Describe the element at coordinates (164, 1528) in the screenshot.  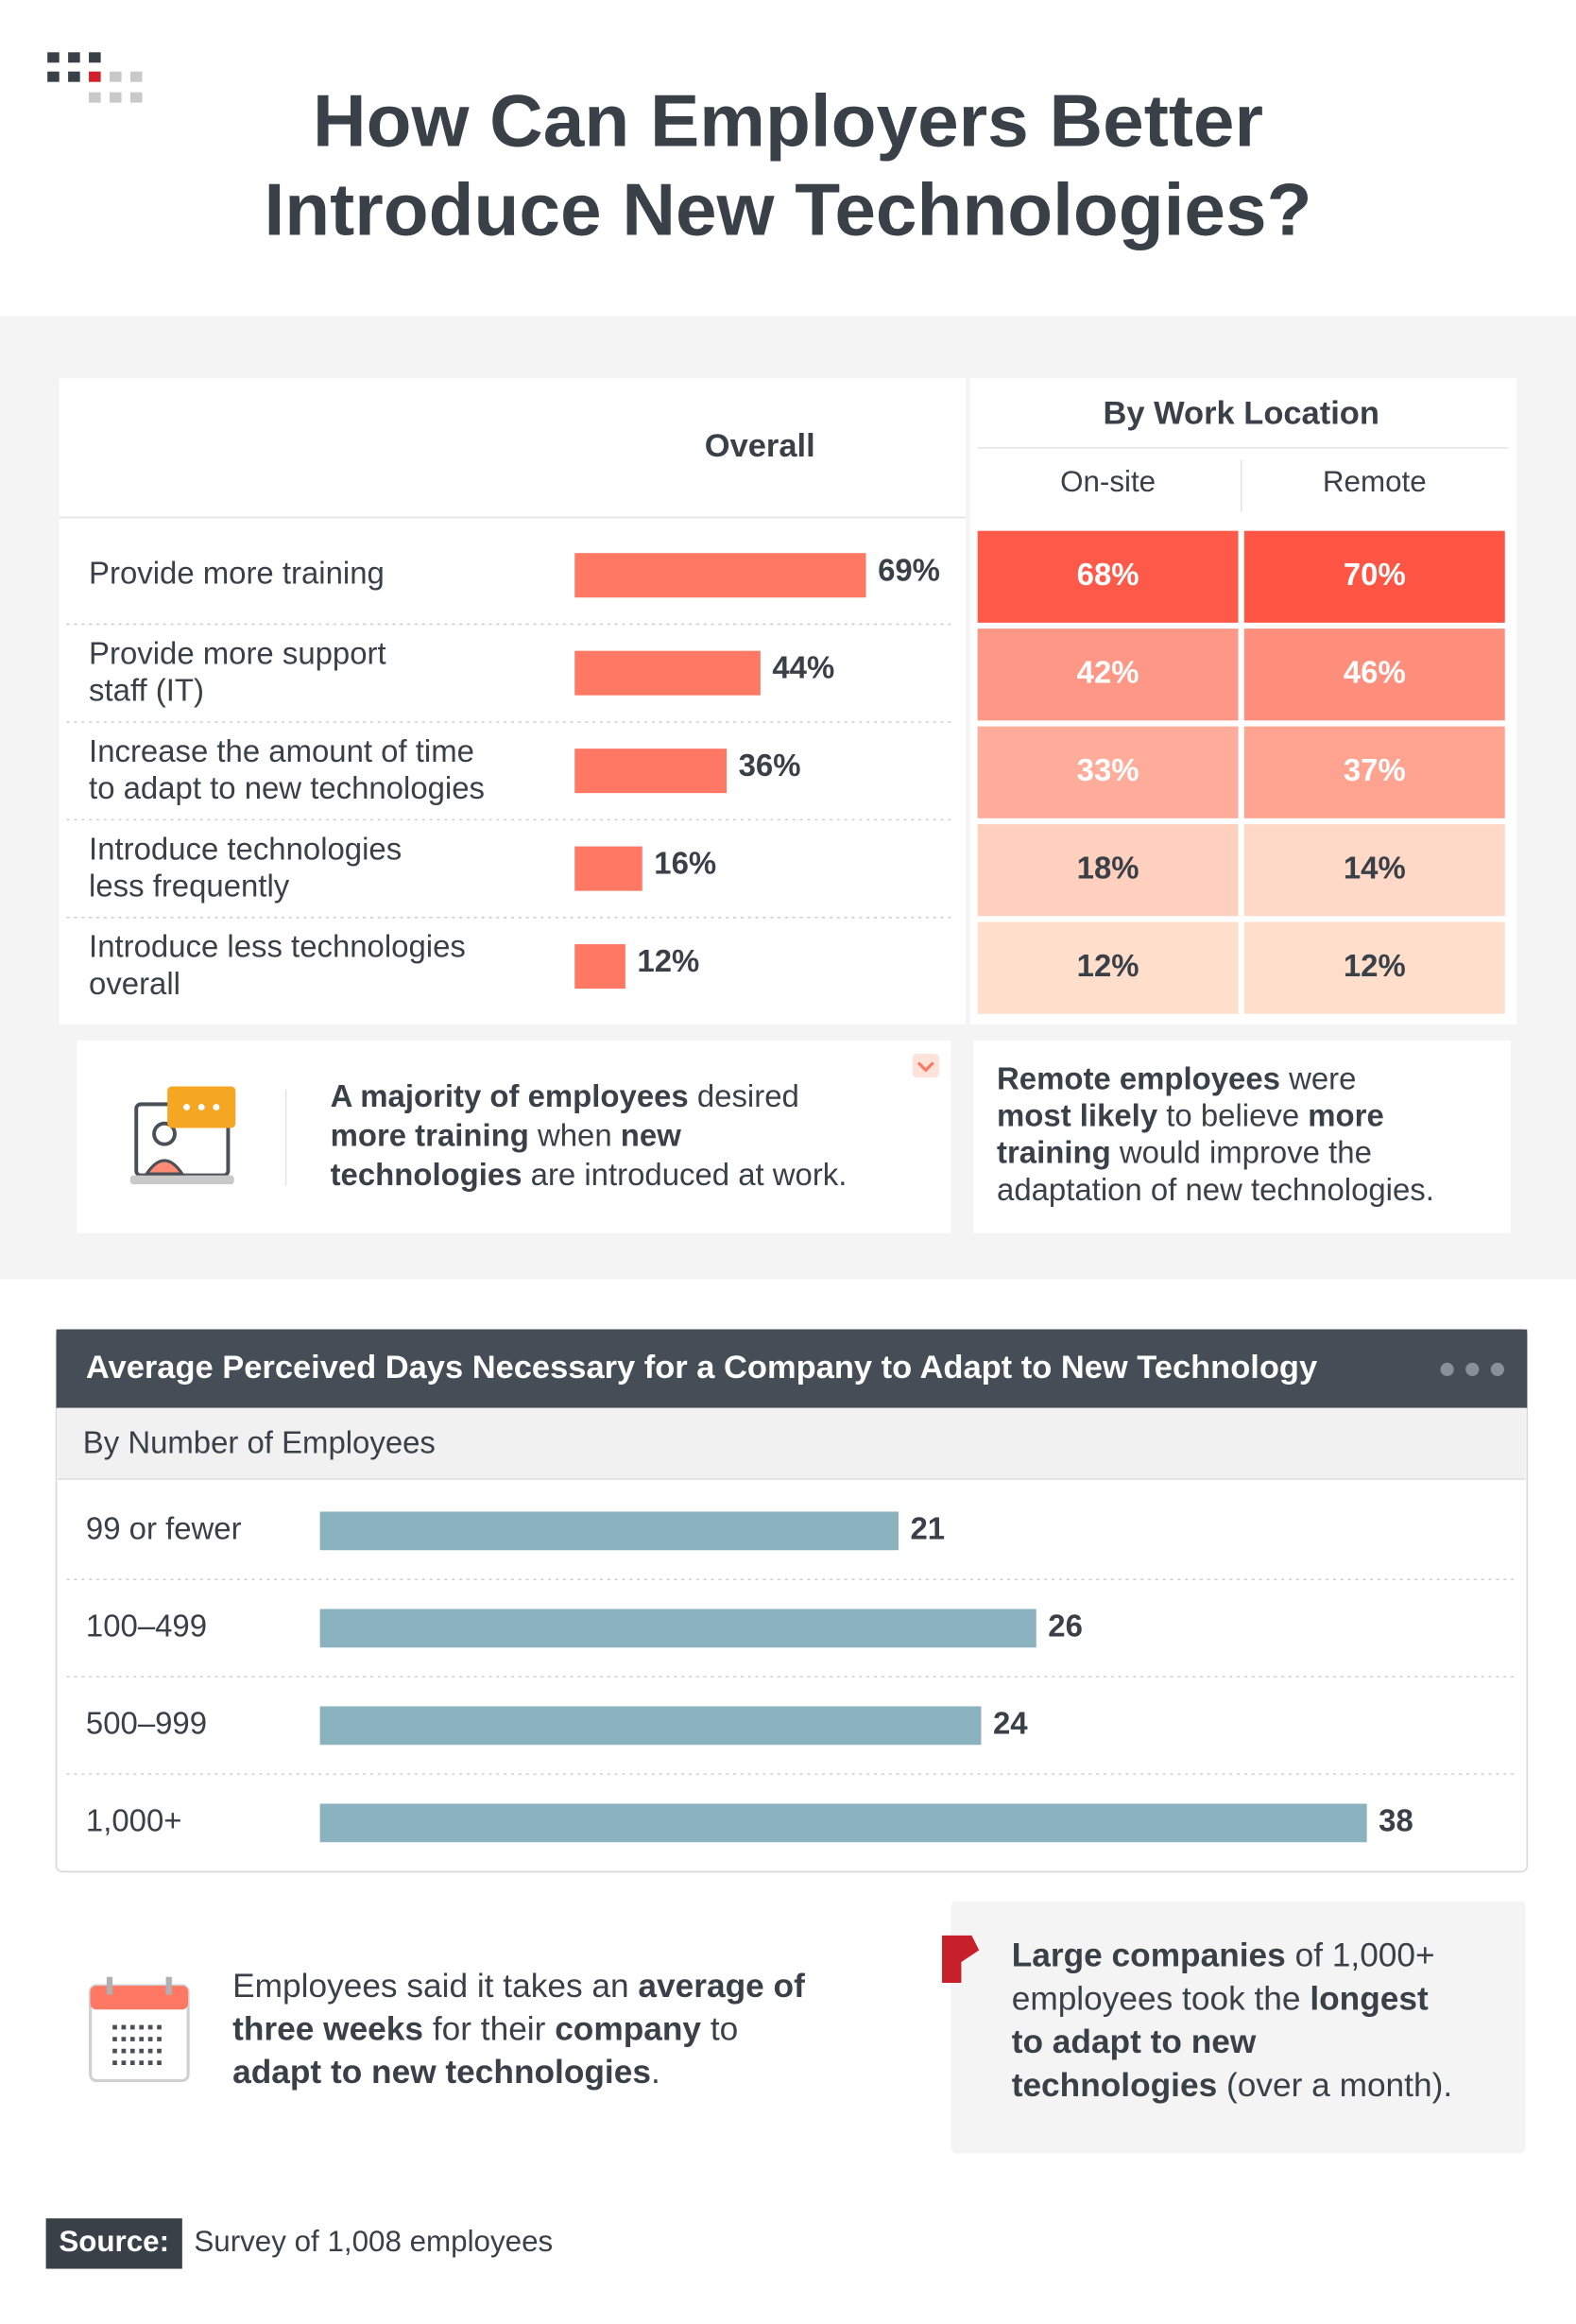
I see `row-label: 99 or fewer` at that location.